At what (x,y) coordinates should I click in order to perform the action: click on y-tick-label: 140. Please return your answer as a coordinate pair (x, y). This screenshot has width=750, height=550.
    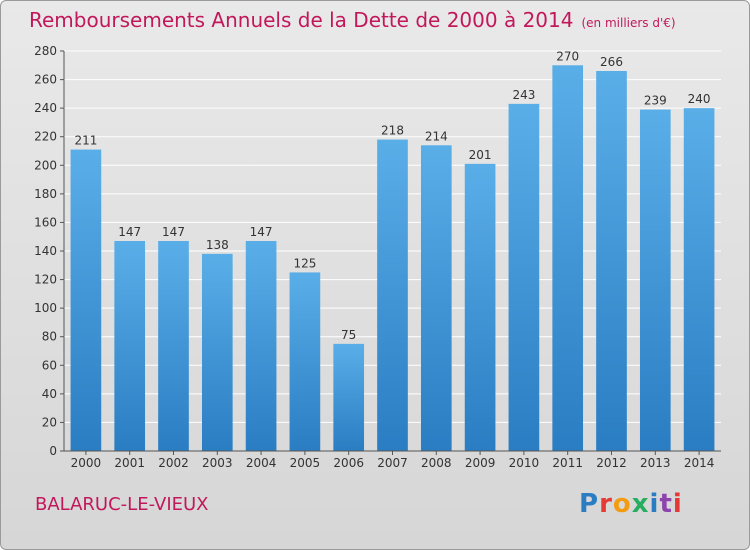
    Looking at the image, I should click on (45, 251).